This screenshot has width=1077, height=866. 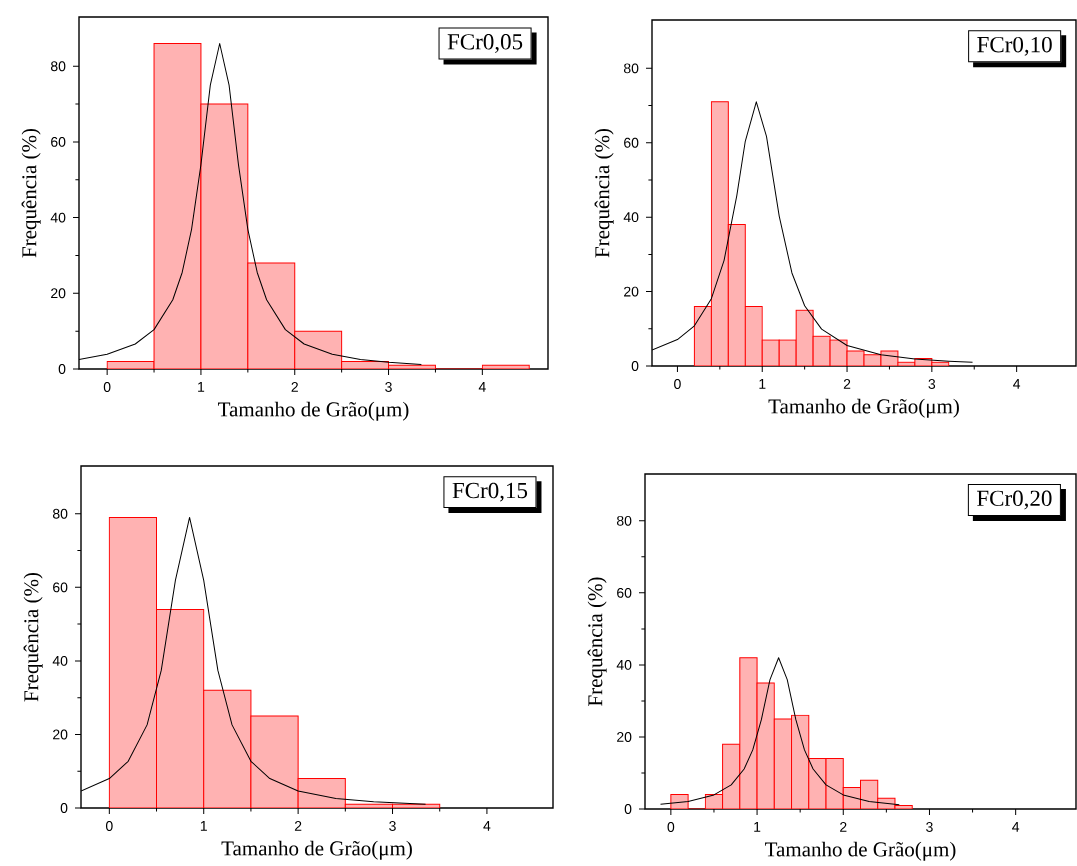 What do you see at coordinates (490, 492) in the screenshot?
I see `annotation: FCr0,15` at bounding box center [490, 492].